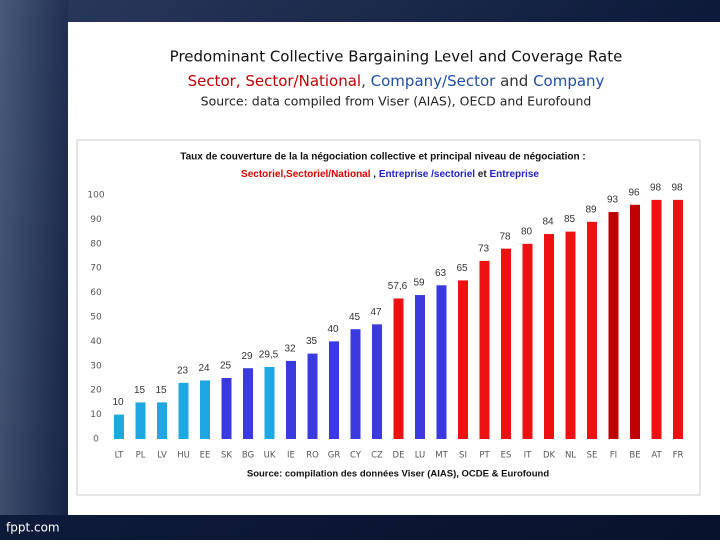 The height and width of the screenshot is (544, 720). What do you see at coordinates (634, 456) in the screenshot?
I see `x-tick-label: BE` at bounding box center [634, 456].